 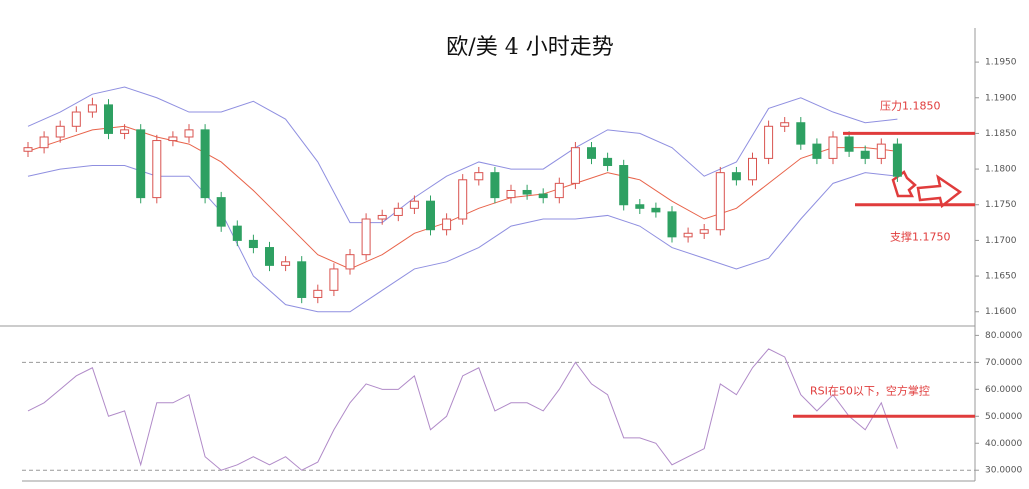 What do you see at coordinates (1001, 63) in the screenshot?
I see `y-tick-label: 1.1950` at bounding box center [1001, 63].